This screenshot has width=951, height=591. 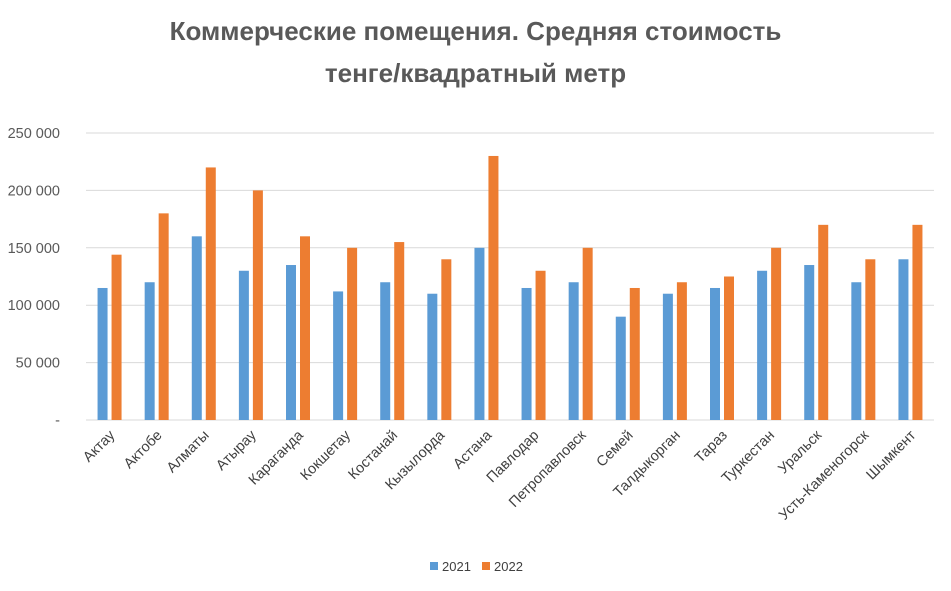 I want to click on x-category-label: Астана, so click(x=473, y=450).